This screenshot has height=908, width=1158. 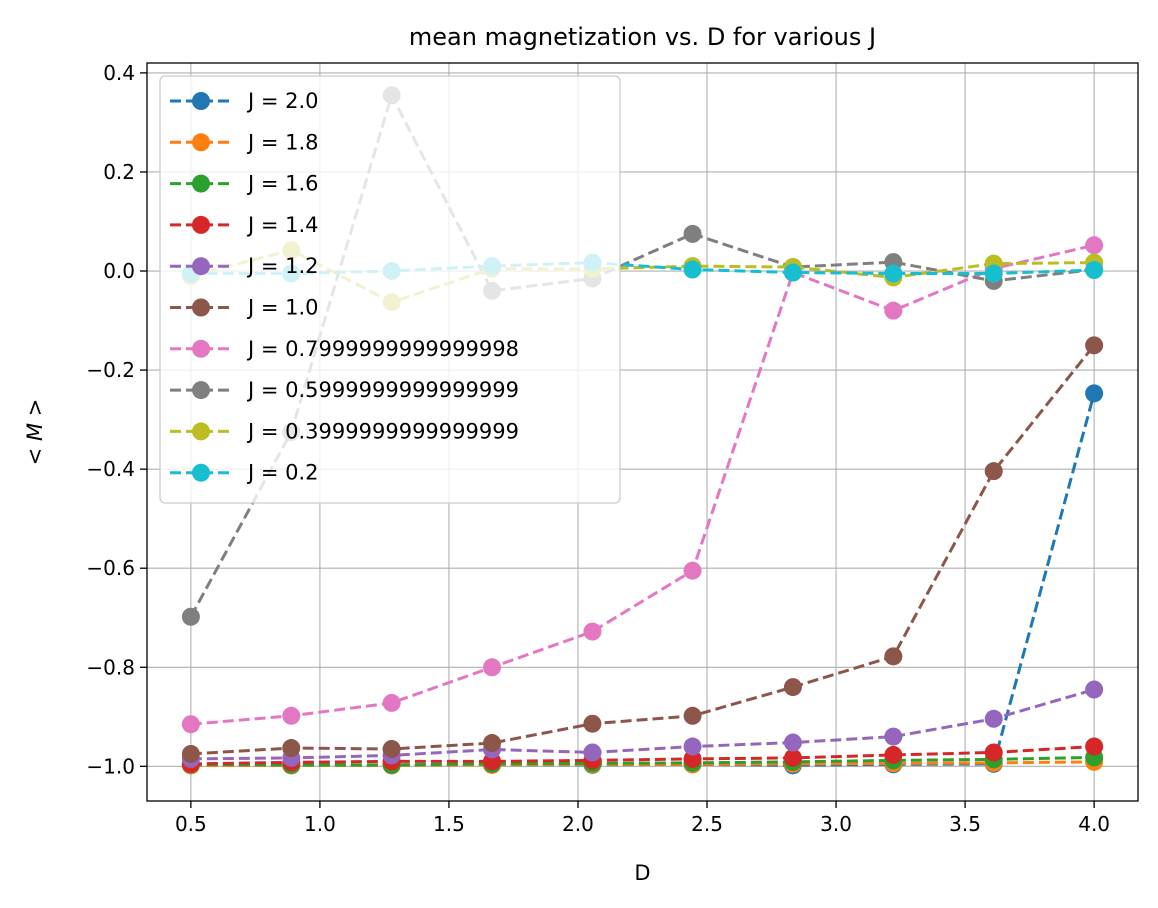 What do you see at coordinates (642, 873) in the screenshot?
I see `x-axis-title: D` at bounding box center [642, 873].